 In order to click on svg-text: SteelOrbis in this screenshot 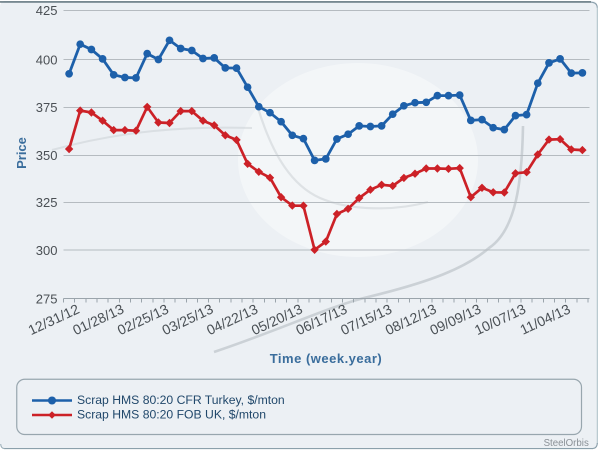, I will do `click(566, 443)`.